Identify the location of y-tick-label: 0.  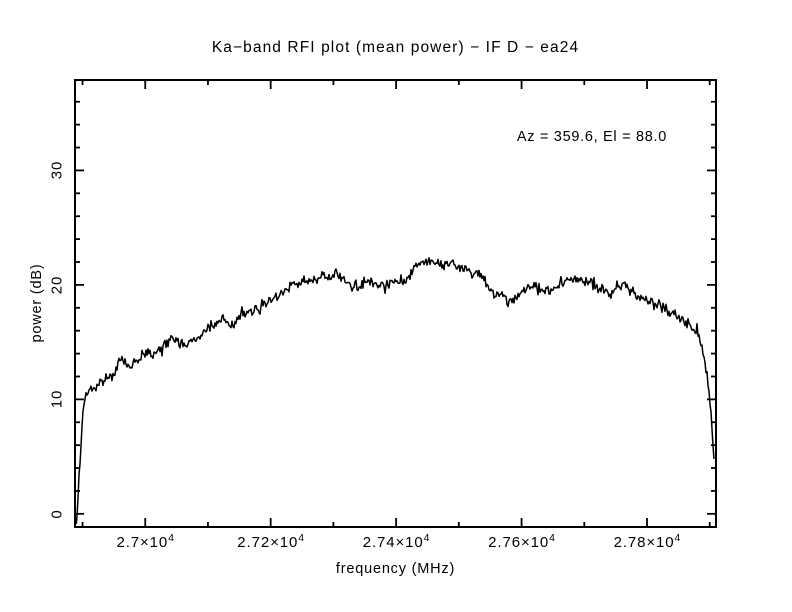
(57, 514).